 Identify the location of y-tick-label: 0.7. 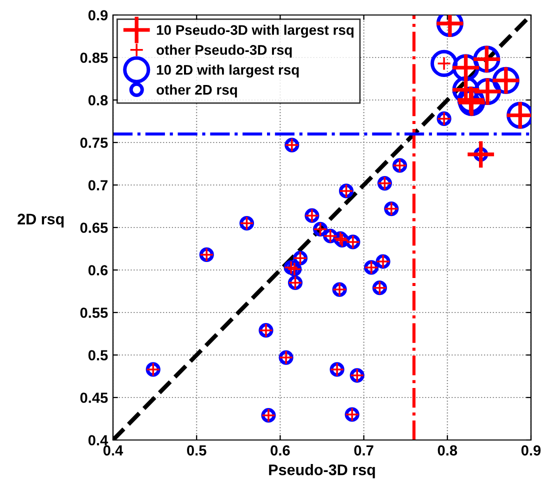
(98, 185).